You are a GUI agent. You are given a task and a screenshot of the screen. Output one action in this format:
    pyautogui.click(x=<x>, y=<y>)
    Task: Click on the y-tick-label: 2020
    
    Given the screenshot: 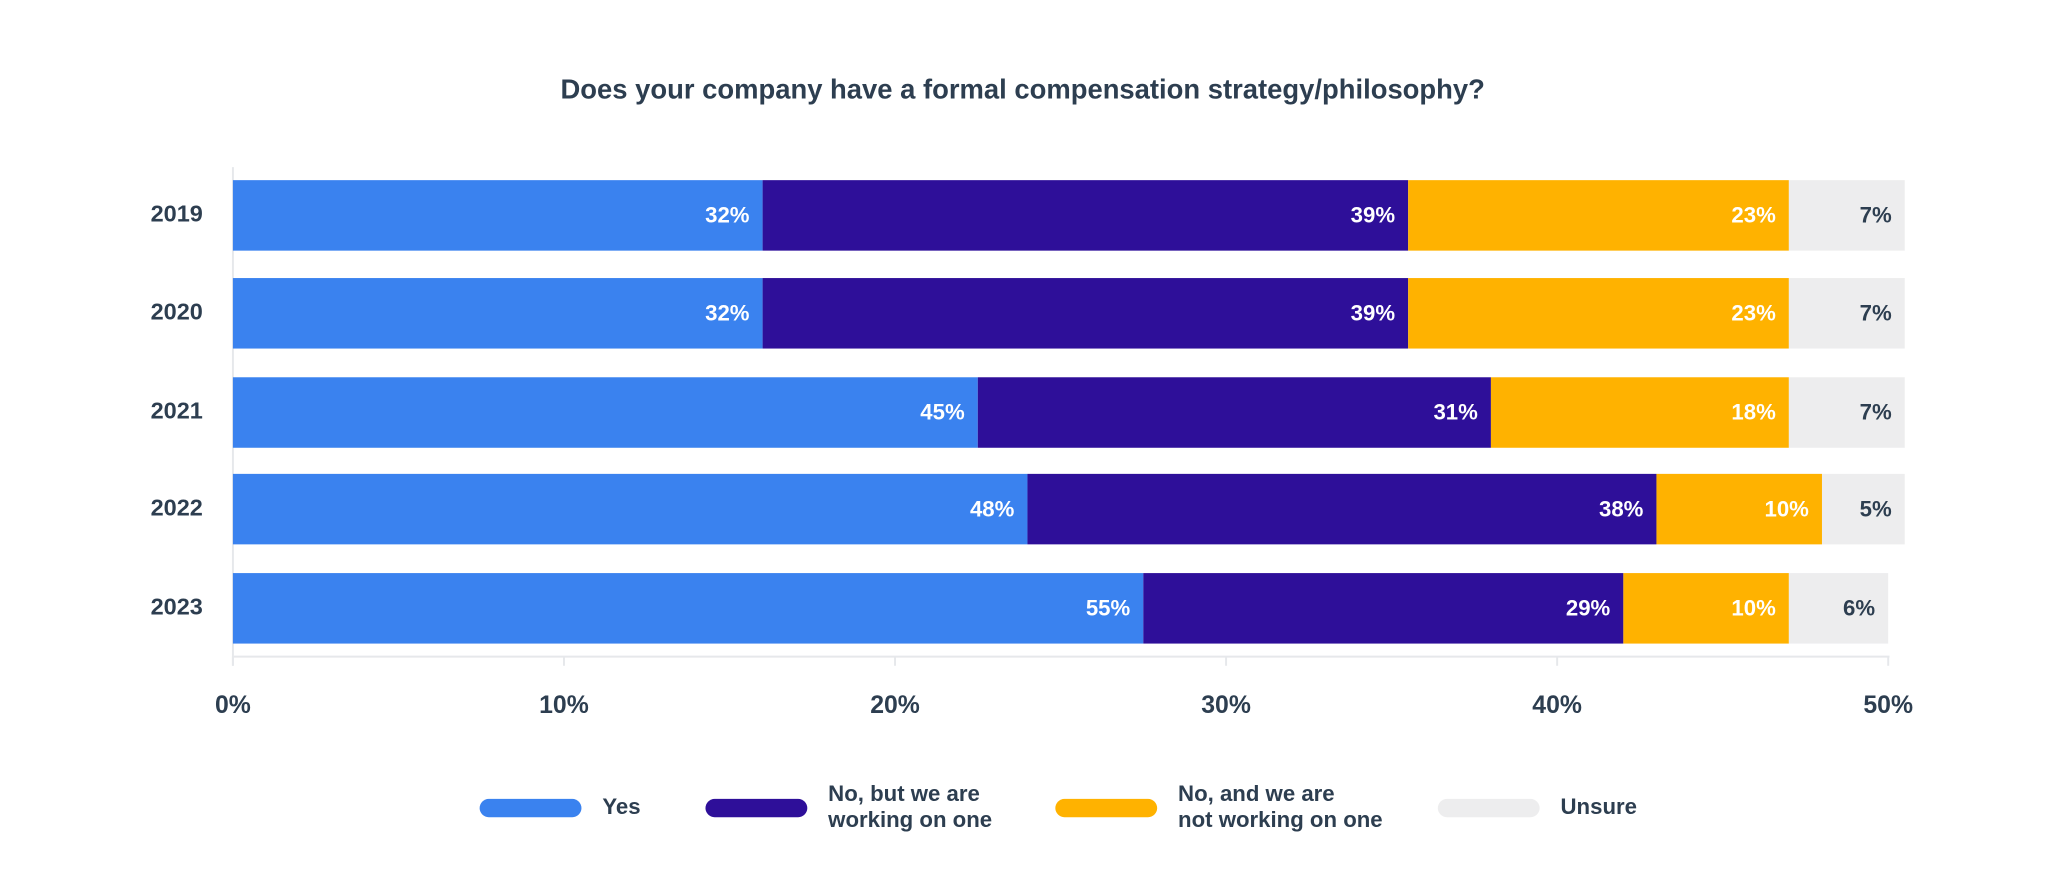 What is the action you would take?
    pyautogui.click(x=177, y=312)
    